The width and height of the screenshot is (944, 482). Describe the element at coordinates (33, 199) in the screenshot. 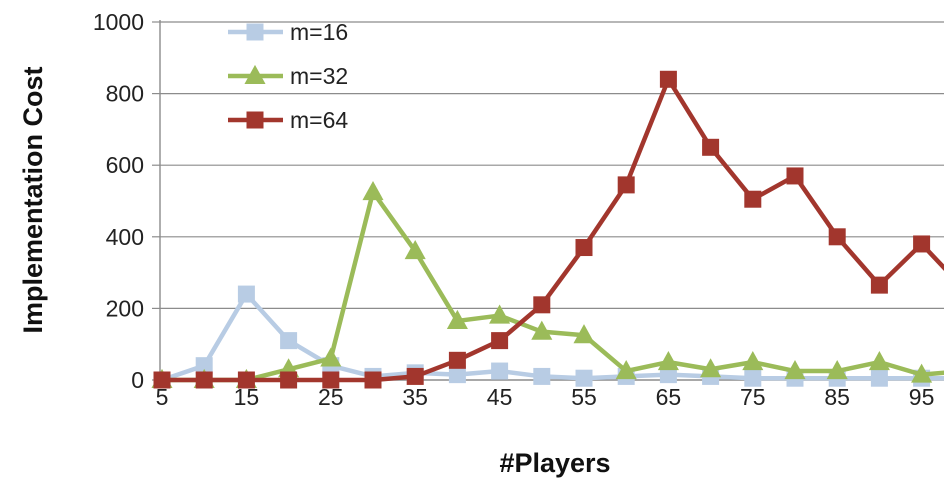

I see `y-axis-title: Implementation Cost` at that location.